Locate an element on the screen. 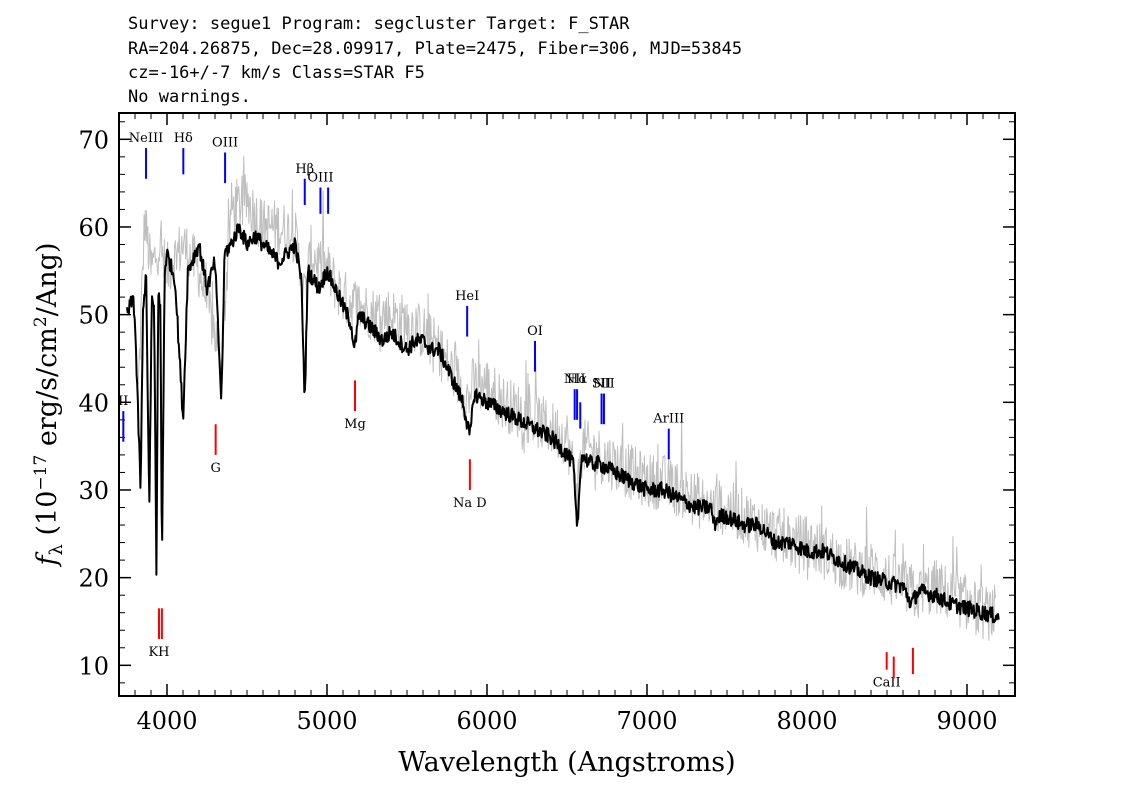 Image resolution: width=1134 pixels, height=810 pixels. emission-line-label: NeIII is located at coordinates (146, 138).